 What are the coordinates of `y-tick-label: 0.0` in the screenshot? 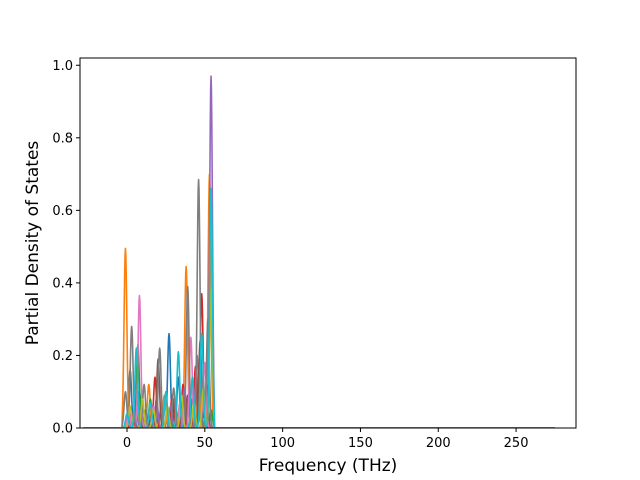 It's located at (62, 429).